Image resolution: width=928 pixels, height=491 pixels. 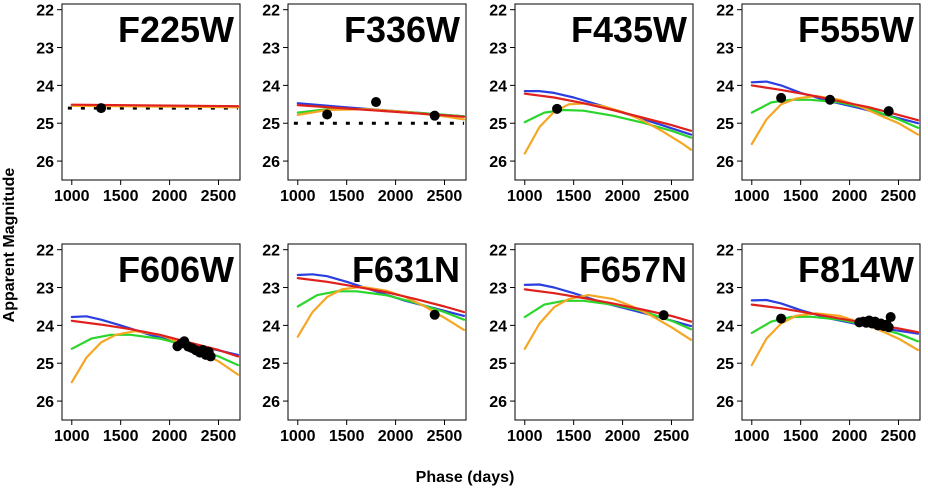 What do you see at coordinates (856, 269) in the screenshot?
I see `panel-title: F814W` at bounding box center [856, 269].